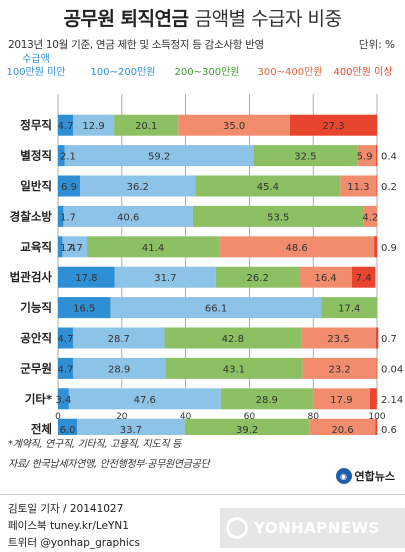 This screenshot has width=405, height=552. I want to click on value-label: 35.0, so click(234, 126).